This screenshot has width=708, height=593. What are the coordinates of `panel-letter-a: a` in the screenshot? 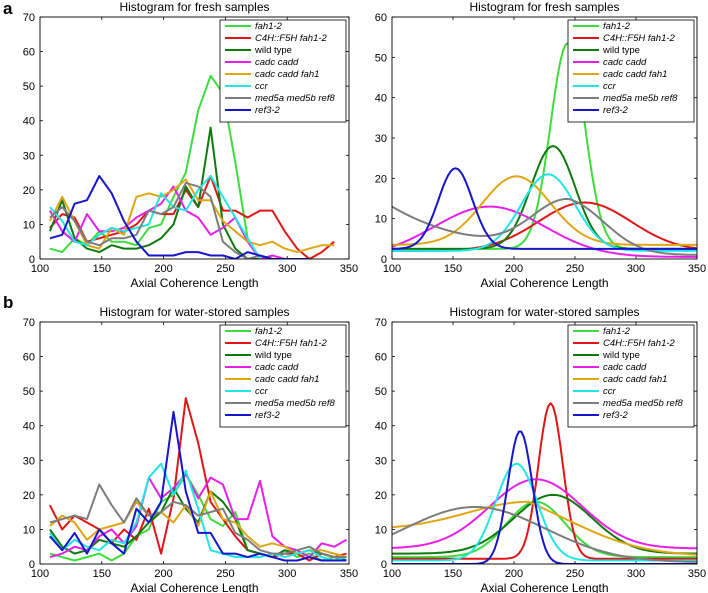 It's located at (8, 9).